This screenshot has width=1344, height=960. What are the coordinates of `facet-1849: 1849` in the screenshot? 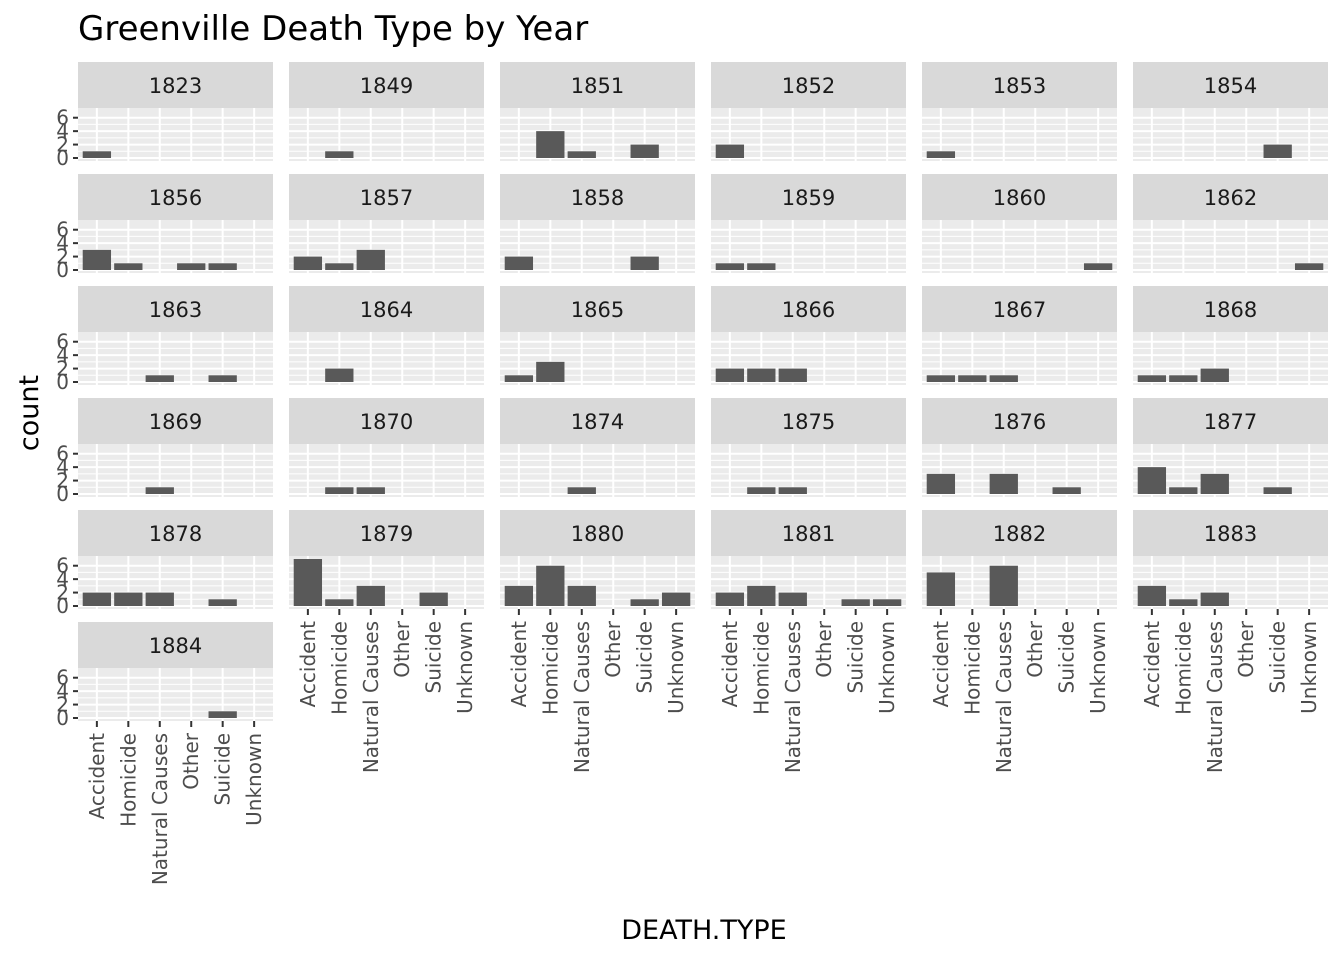 It's located at (386, 111).